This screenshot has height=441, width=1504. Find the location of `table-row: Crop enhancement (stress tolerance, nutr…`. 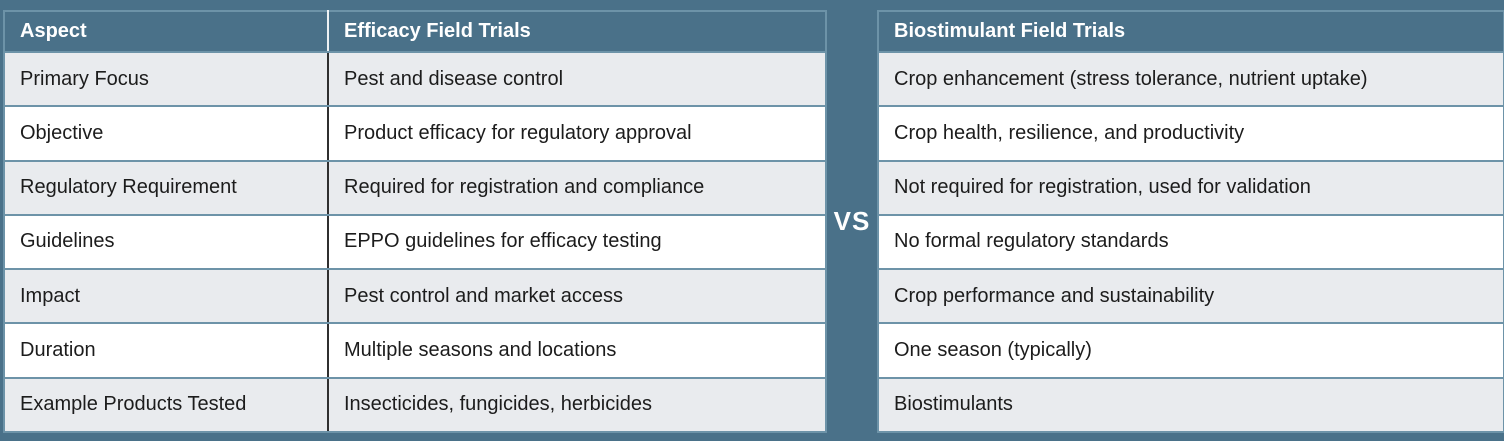

table-row: Crop enhancement (stress tolerance, nutr… is located at coordinates (1190, 79).